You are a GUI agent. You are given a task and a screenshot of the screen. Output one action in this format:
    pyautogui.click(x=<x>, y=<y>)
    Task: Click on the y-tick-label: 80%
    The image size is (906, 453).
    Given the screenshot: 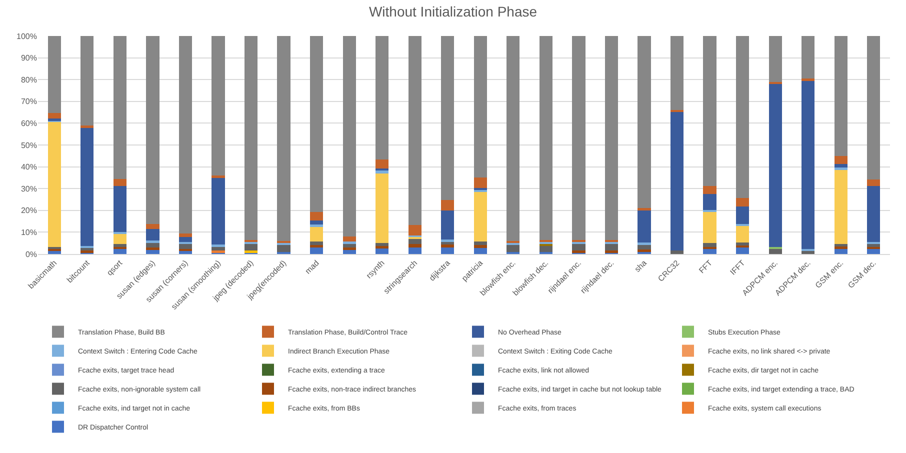 What is the action you would take?
    pyautogui.click(x=28, y=79)
    